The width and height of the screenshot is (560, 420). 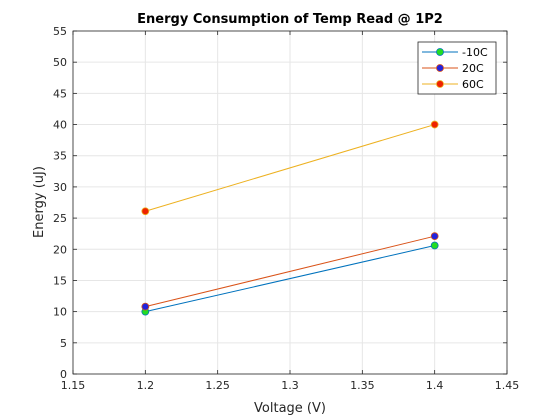 I want to click on legend: -10C 20C 60C, so click(x=457, y=68).